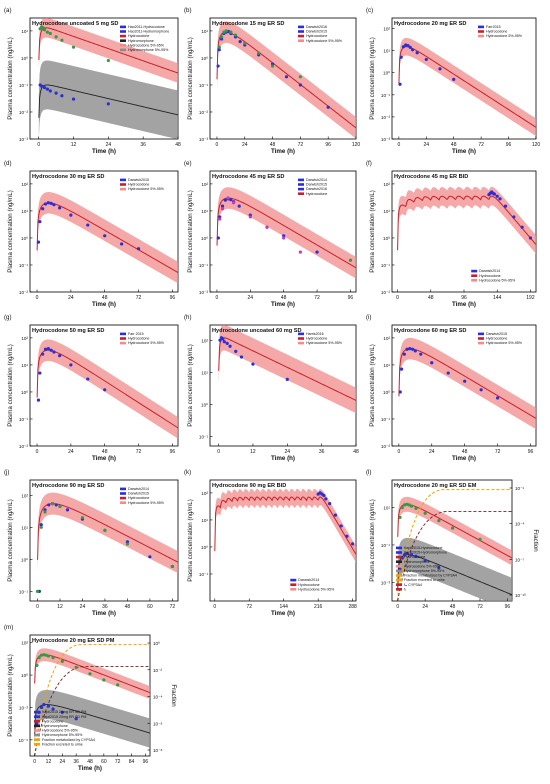 This screenshot has width=550, height=784. What do you see at coordinates (188, 10) in the screenshot?
I see `panel-tag: (b)` at bounding box center [188, 10].